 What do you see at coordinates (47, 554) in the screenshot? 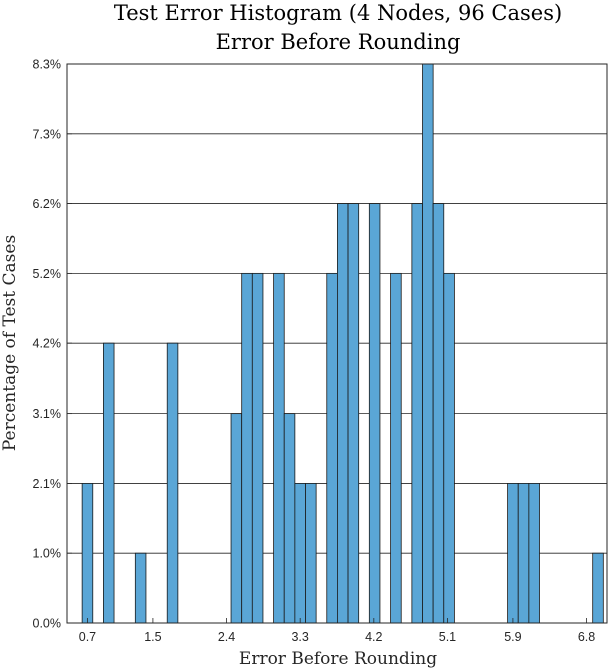
I see `y-tick-label: 1.0%` at bounding box center [47, 554].